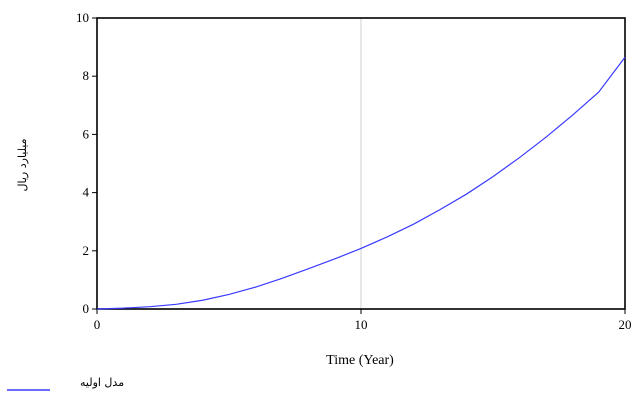 The height and width of the screenshot is (398, 637). Describe the element at coordinates (65, 383) in the screenshot. I see `legend: مدل اولیه` at that location.